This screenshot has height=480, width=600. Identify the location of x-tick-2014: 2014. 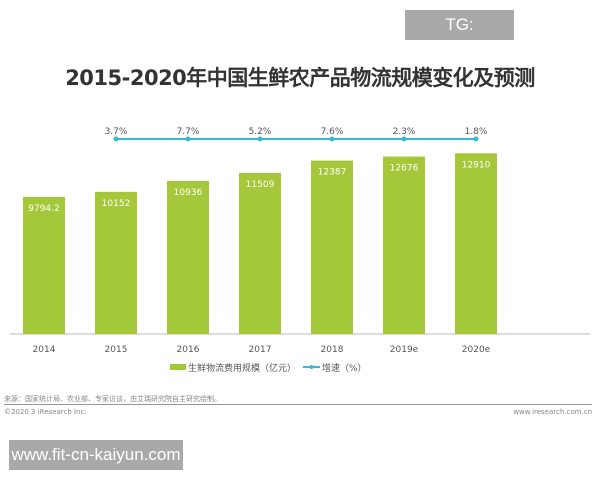
(44, 350).